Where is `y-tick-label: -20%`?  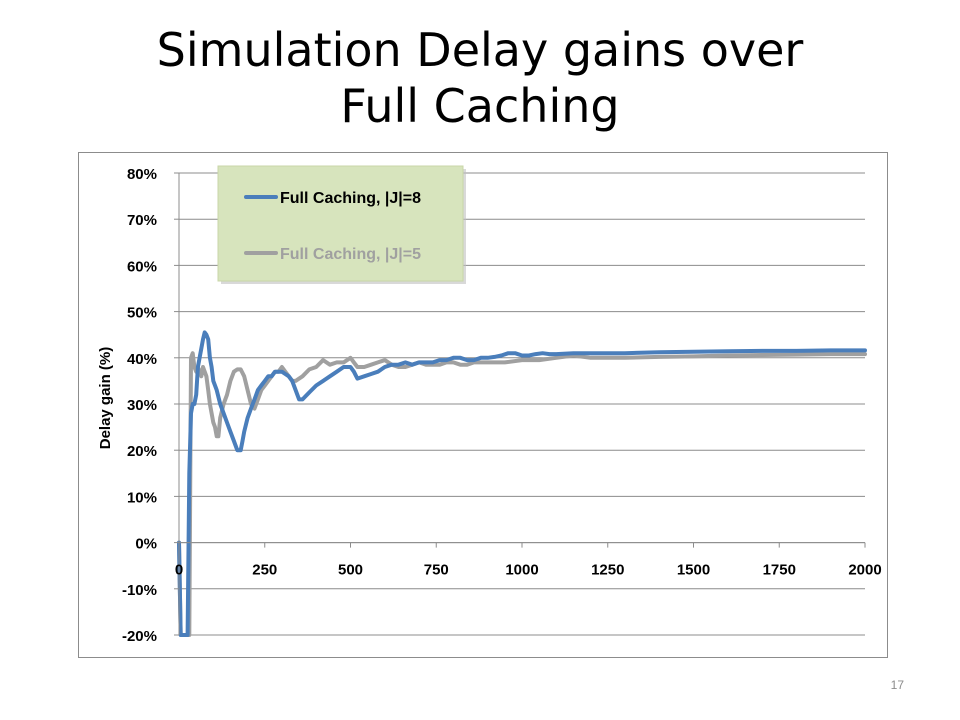
y-tick-label: -20% is located at coordinates (139, 636).